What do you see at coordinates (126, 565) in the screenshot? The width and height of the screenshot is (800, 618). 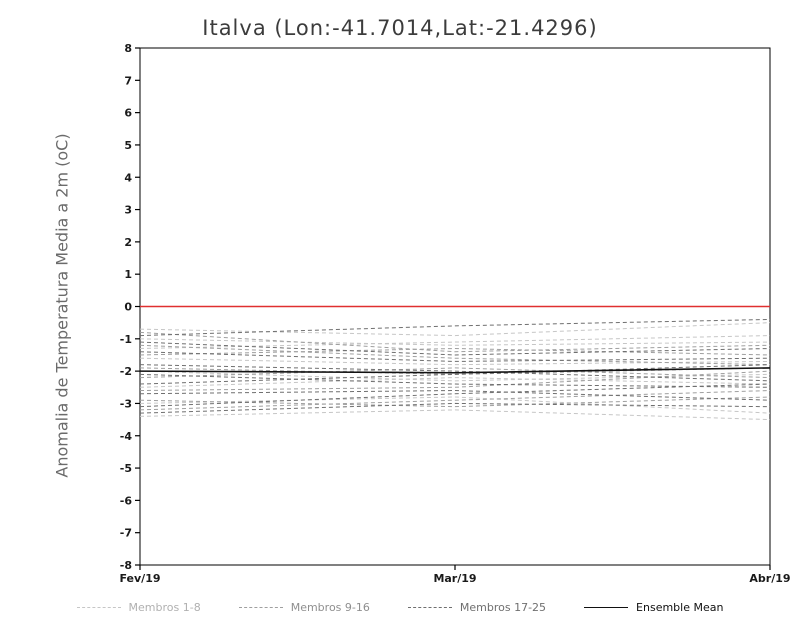 I see `y-tick-label: -8` at bounding box center [126, 565].